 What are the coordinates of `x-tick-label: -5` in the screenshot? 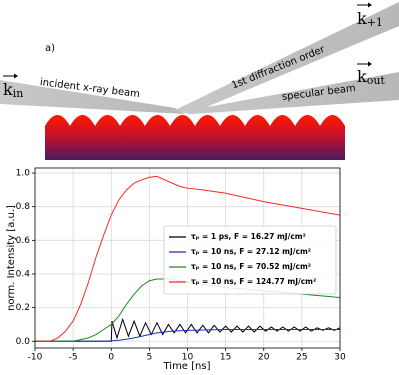 It's located at (73, 358).